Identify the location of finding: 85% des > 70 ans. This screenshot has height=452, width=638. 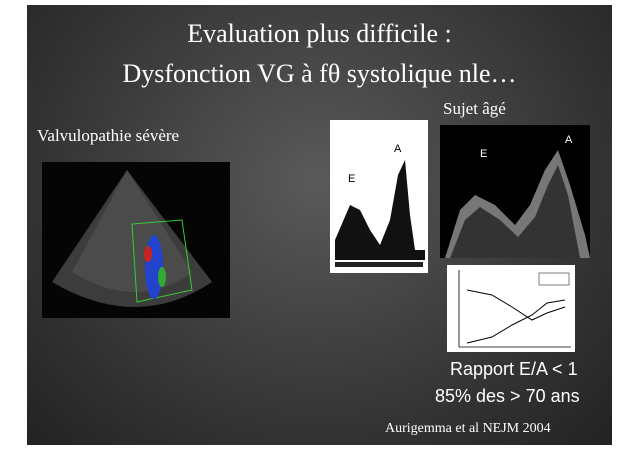
(507, 396).